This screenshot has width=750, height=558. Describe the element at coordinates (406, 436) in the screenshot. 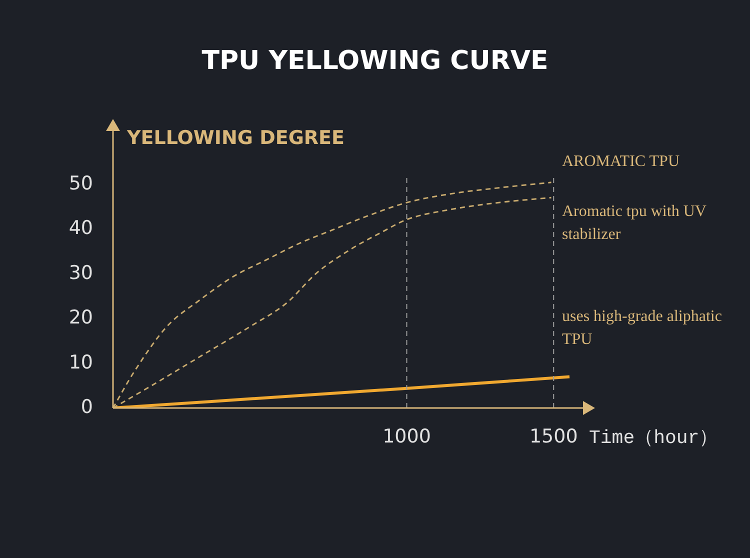

I see `x-tick-label: 1000` at that location.